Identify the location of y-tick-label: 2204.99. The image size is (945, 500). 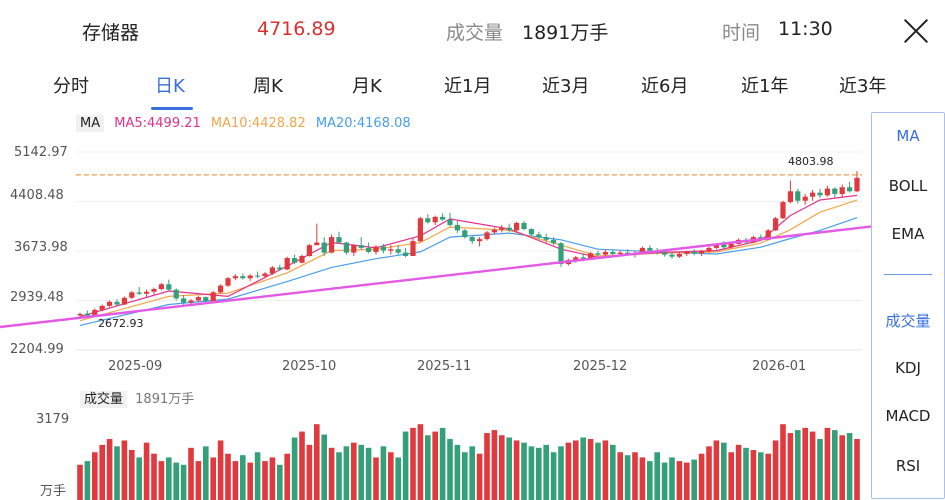
(37, 349).